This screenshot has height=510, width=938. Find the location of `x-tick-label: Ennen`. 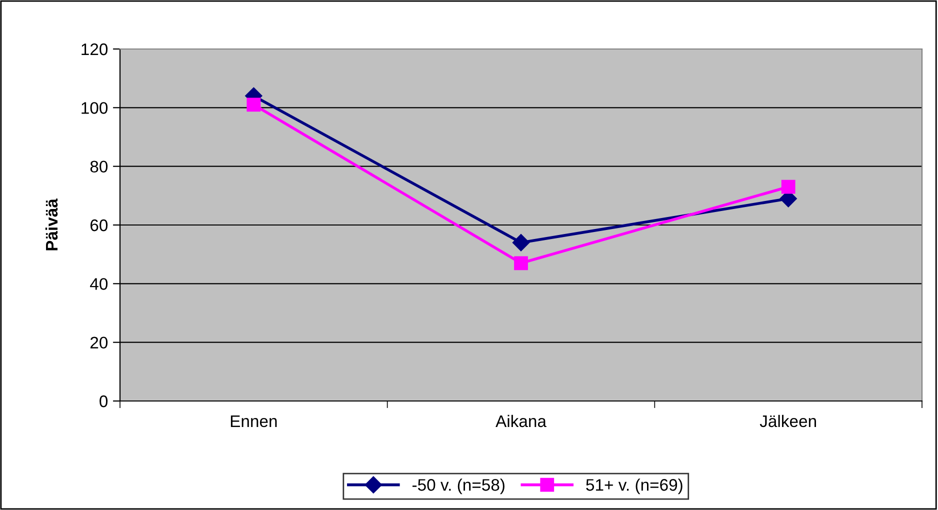

x-tick-label: Ennen is located at coordinates (253, 422).